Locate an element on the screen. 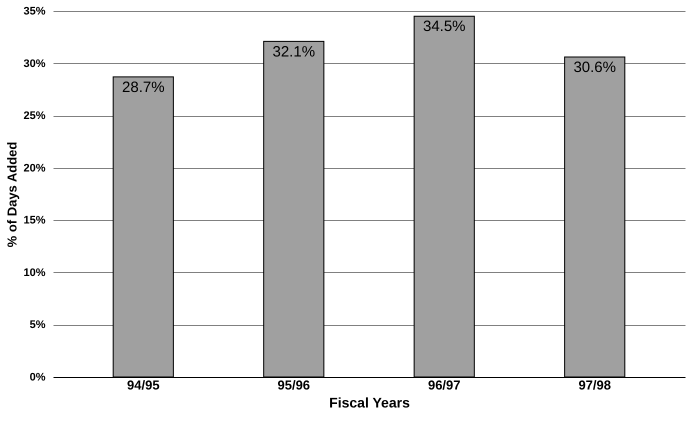  x-tick-label: 96/97 is located at coordinates (444, 385).